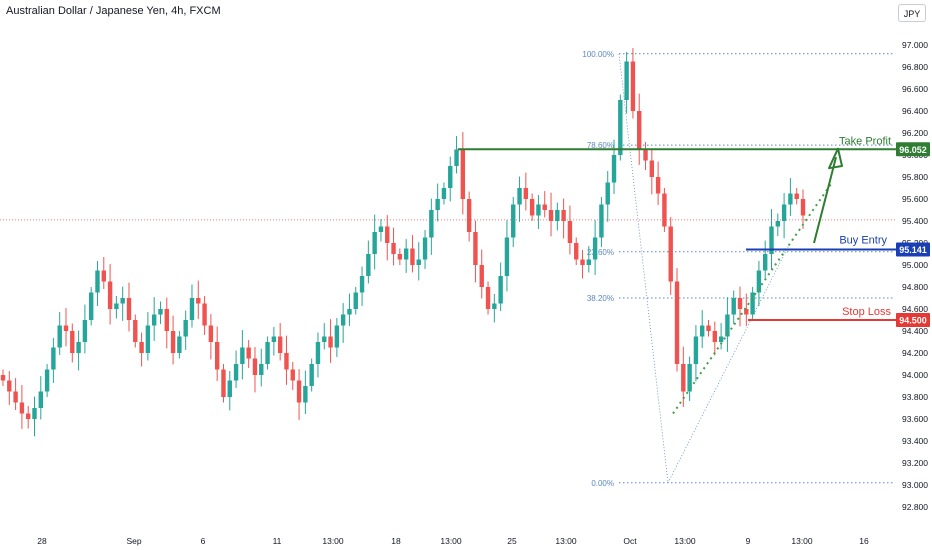 The image size is (932, 550). I want to click on y-tick-label: 94.400, so click(915, 331).